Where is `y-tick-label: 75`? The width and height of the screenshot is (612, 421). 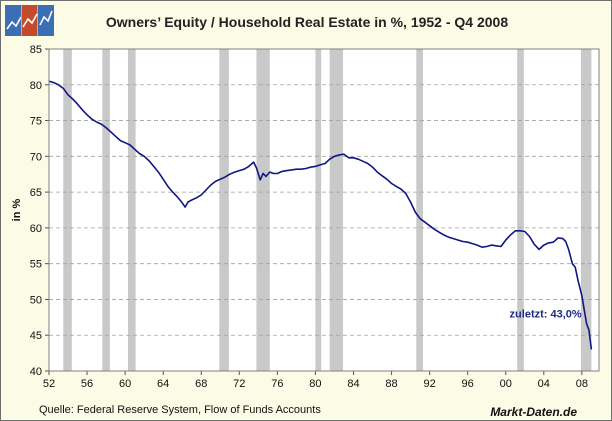
y-tick-label: 75 is located at coordinates (36, 122).